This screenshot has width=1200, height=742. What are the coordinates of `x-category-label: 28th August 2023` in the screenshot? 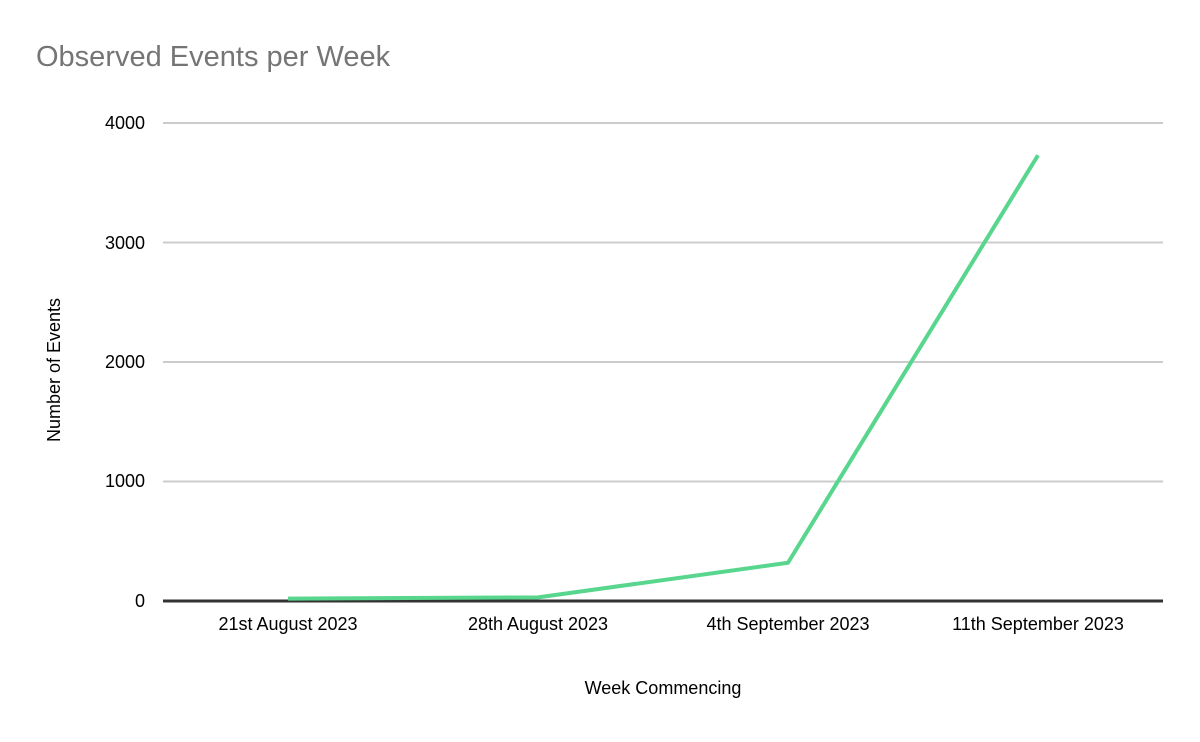 It's located at (538, 624).